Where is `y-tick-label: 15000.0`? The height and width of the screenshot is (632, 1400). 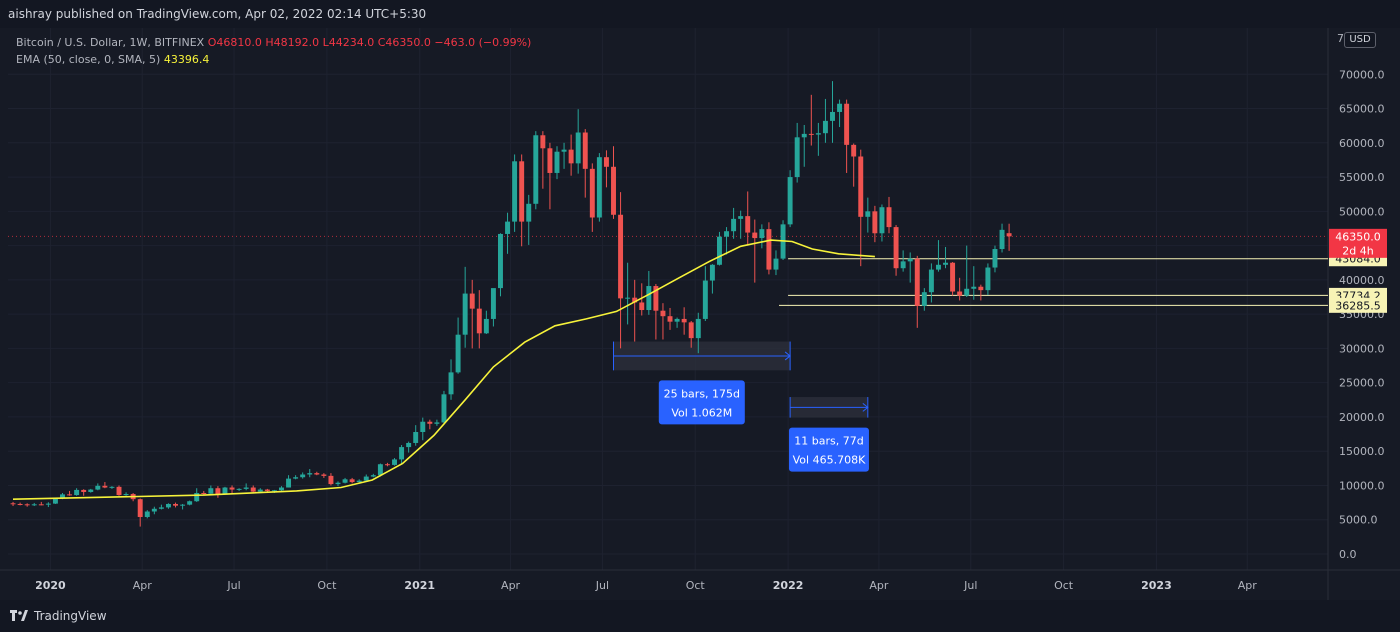
y-tick-label: 15000.0 is located at coordinates (1362, 451).